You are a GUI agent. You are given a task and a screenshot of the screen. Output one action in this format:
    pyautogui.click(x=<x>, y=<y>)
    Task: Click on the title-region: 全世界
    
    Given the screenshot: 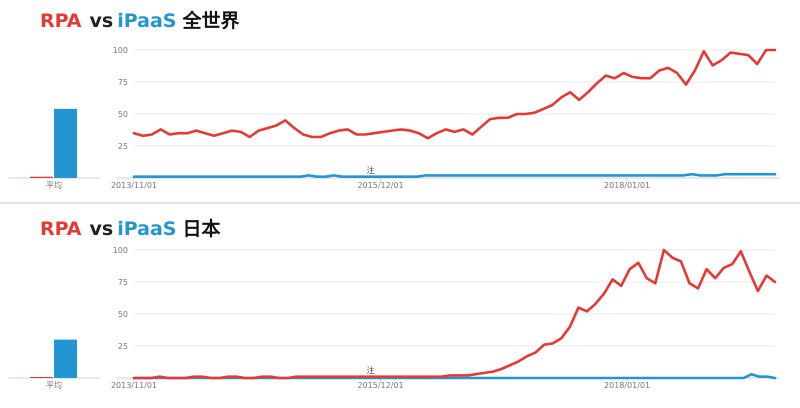 What is the action you would take?
    pyautogui.click(x=211, y=21)
    